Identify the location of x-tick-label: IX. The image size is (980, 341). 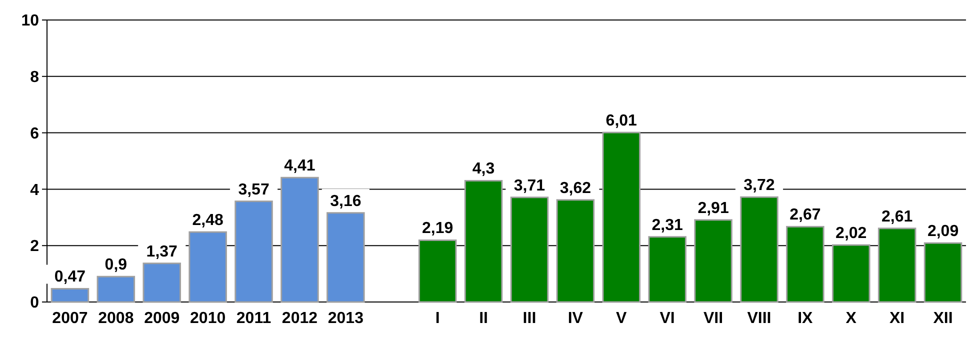
(806, 318).